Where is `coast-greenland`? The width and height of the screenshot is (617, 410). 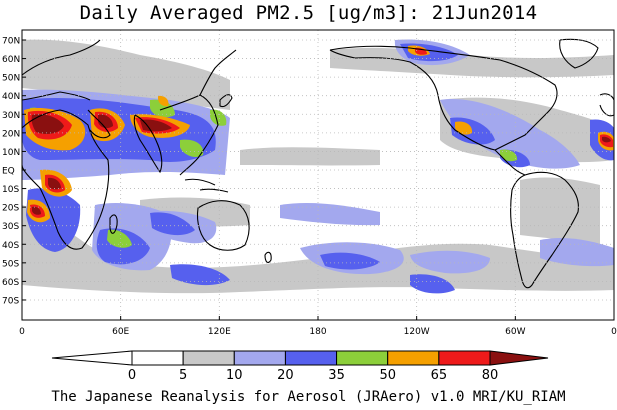
coast-greenland is located at coordinates (579, 53).